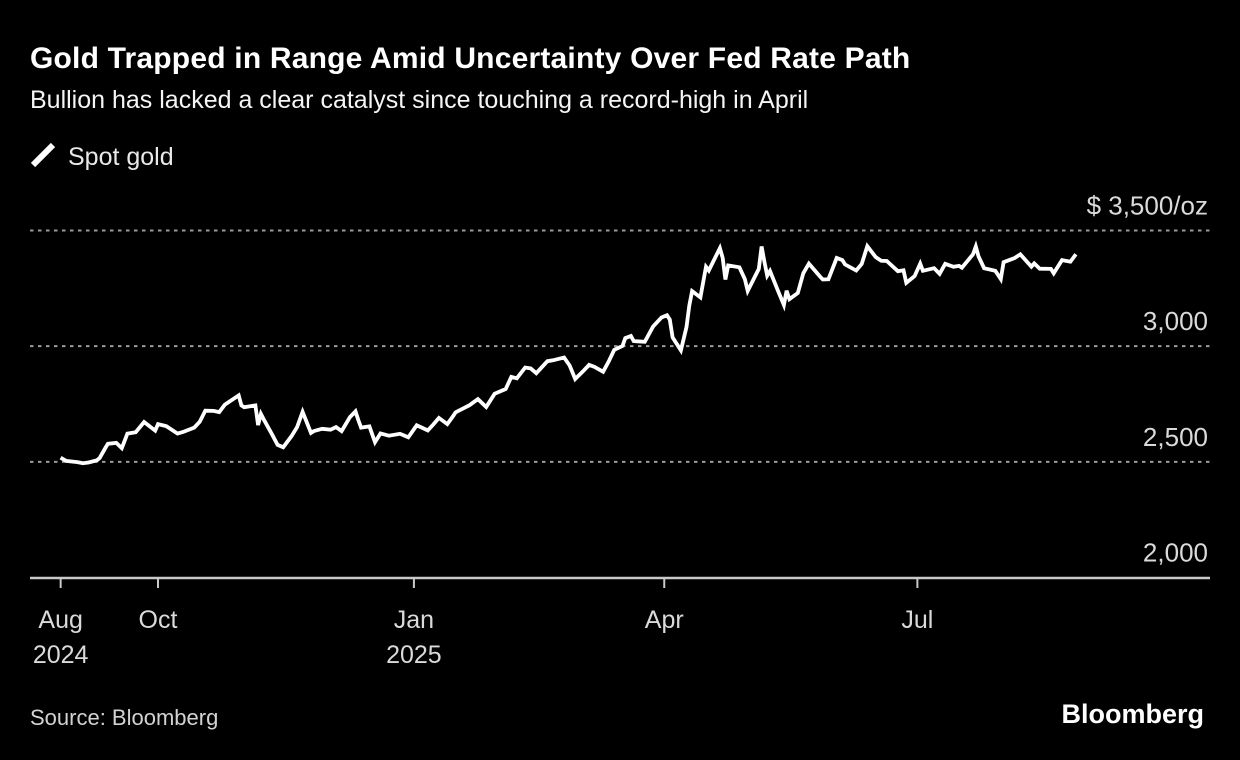 The width and height of the screenshot is (1240, 760). What do you see at coordinates (414, 655) in the screenshot?
I see `x-axis-year-label: 2025` at bounding box center [414, 655].